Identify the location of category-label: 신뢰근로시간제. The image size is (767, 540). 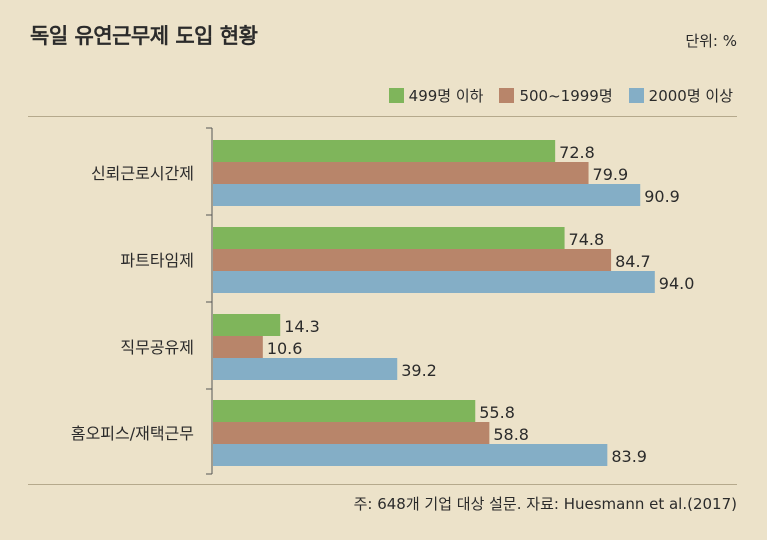
(142, 173).